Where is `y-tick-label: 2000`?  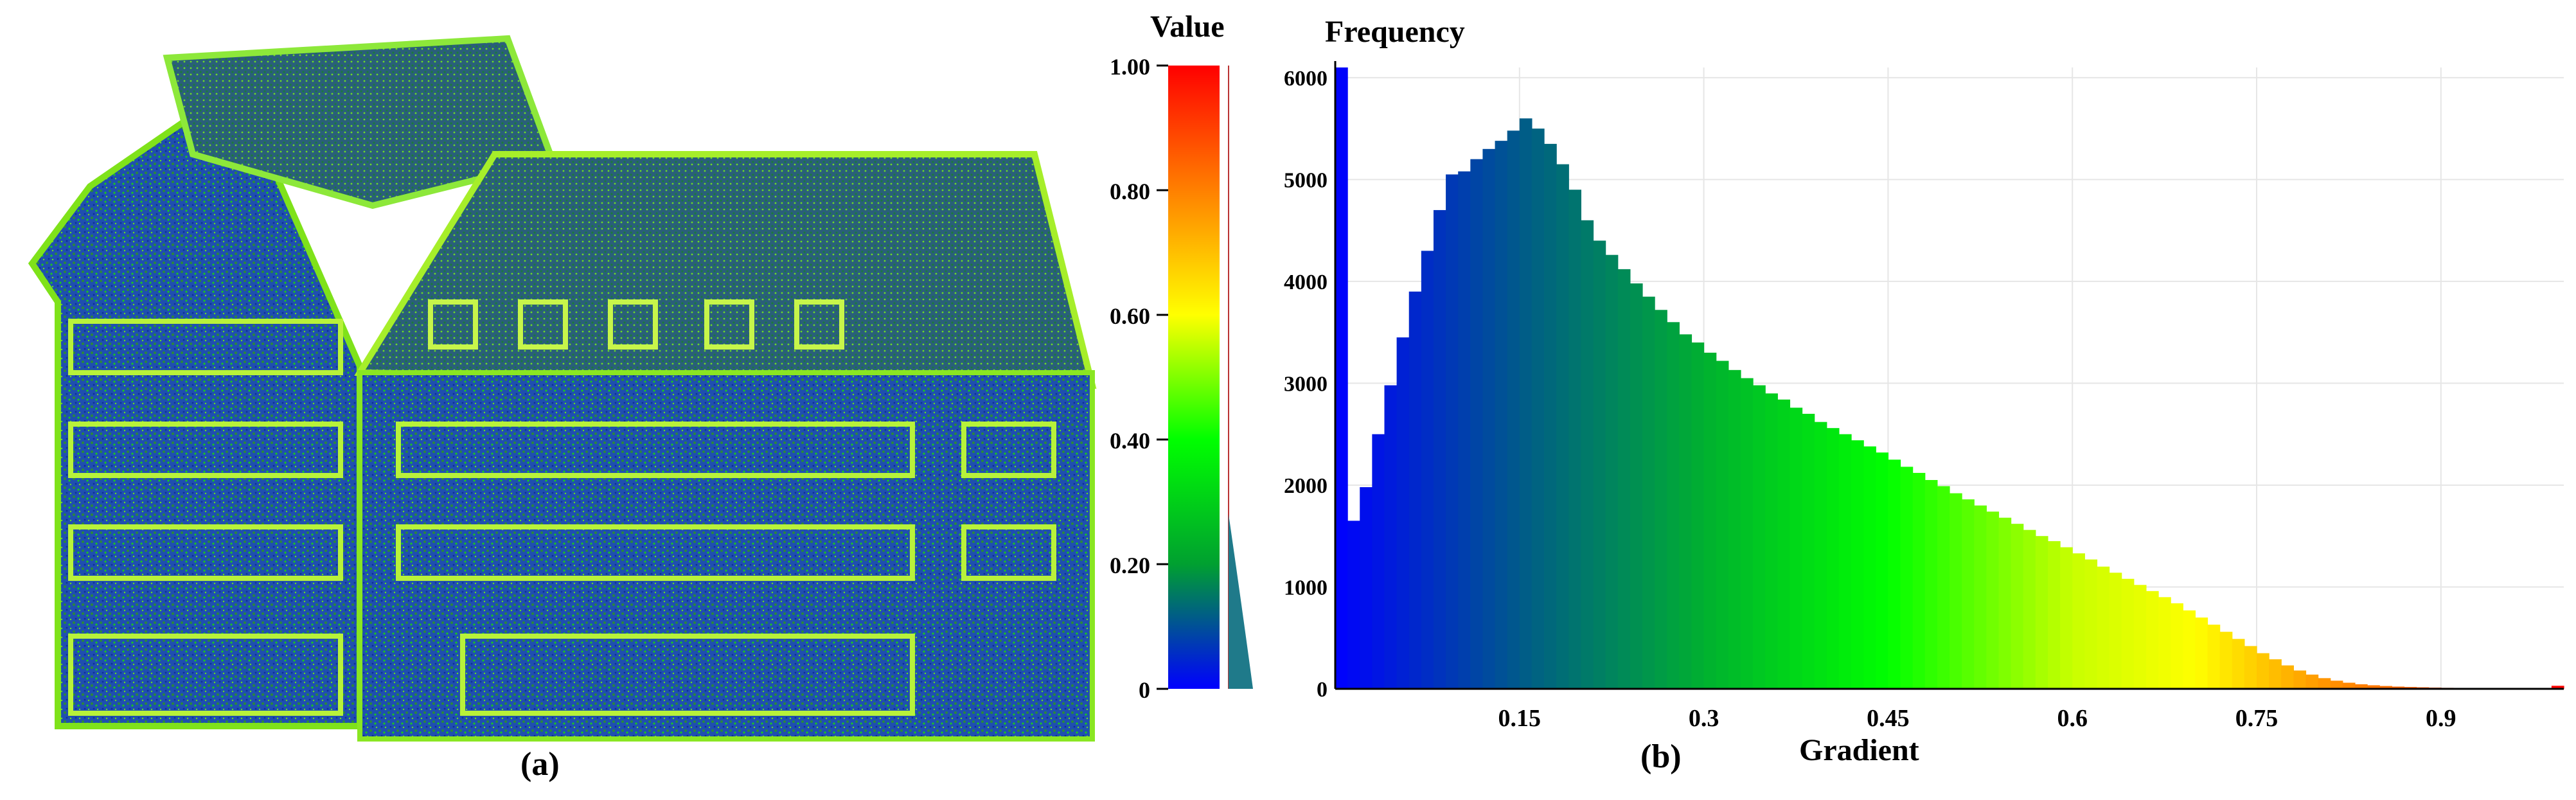
y-tick-label: 2000 is located at coordinates (1306, 486).